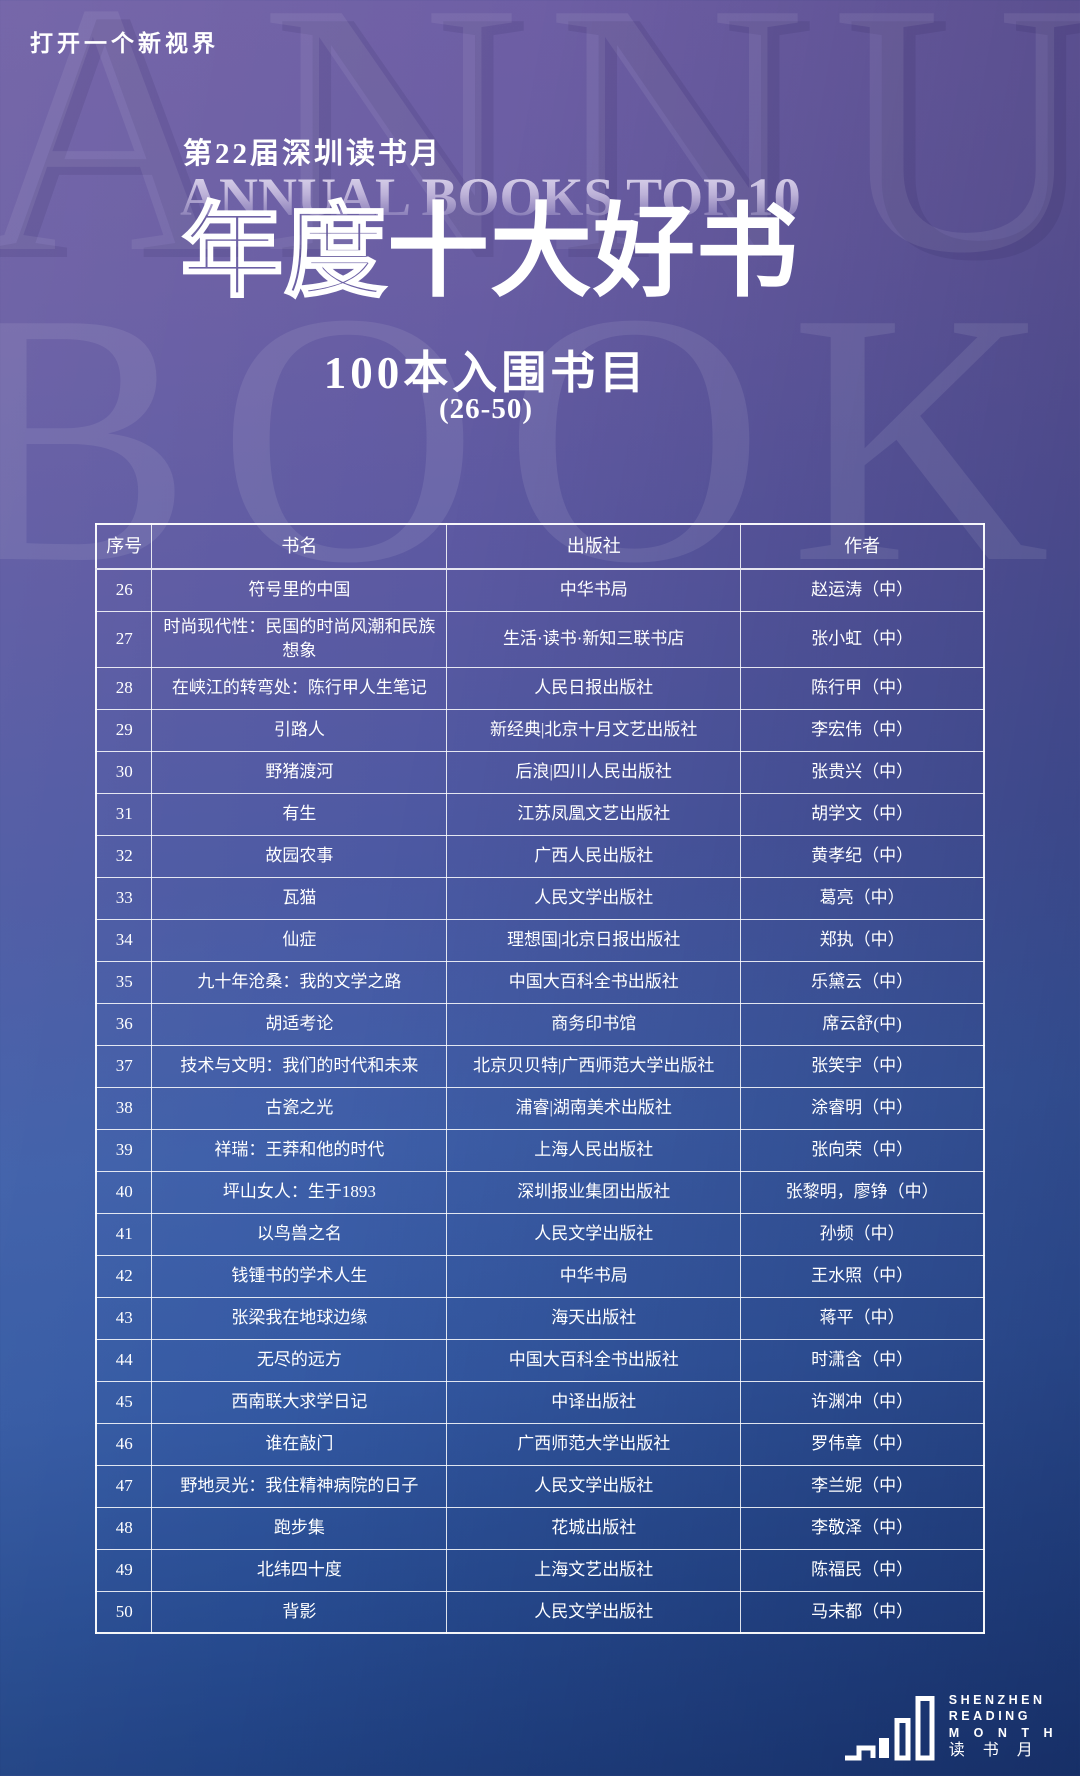  Describe the element at coordinates (593, 253) in the screenshot. I see `title-chinese-solid: 十大好书` at that location.